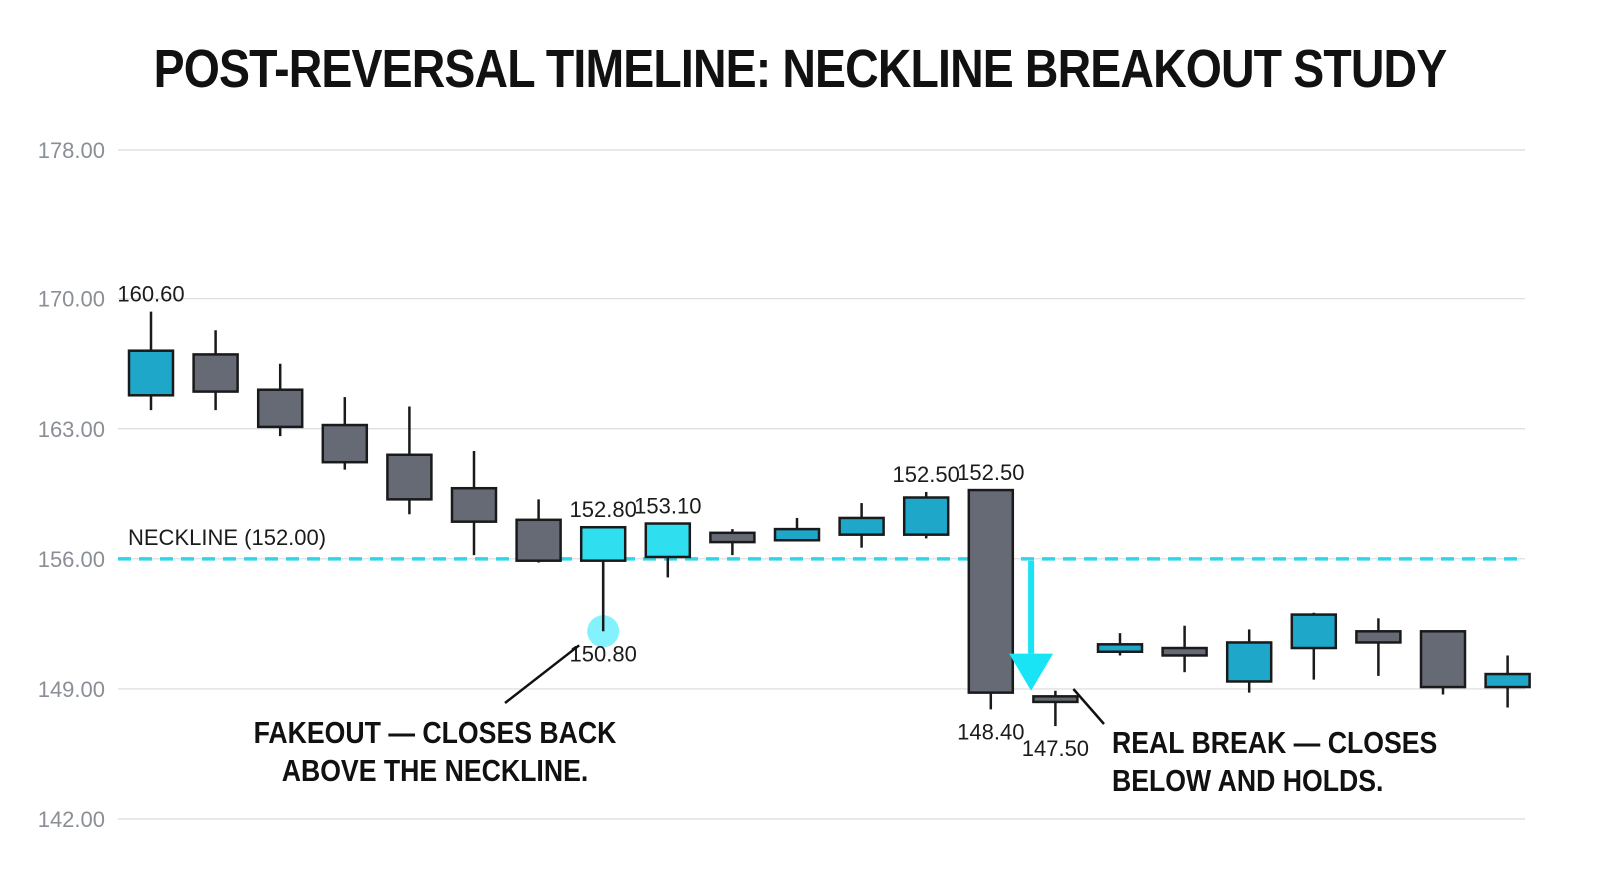 This screenshot has height=893, width=1600. Describe the element at coordinates (435, 733) in the screenshot. I see `fakeout-annotation-line: FAKEOUT — CLOSES BACK` at that location.